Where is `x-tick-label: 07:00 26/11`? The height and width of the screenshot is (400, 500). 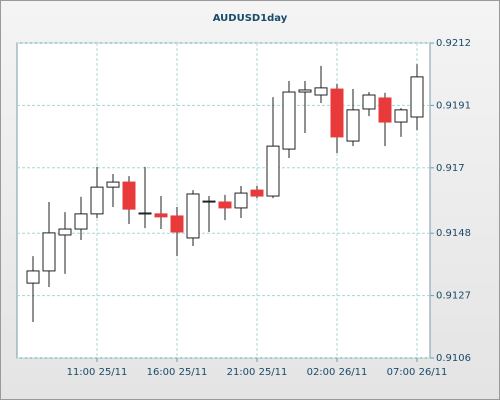
x-tick-label: 07:00 26/11 is located at coordinates (417, 372).